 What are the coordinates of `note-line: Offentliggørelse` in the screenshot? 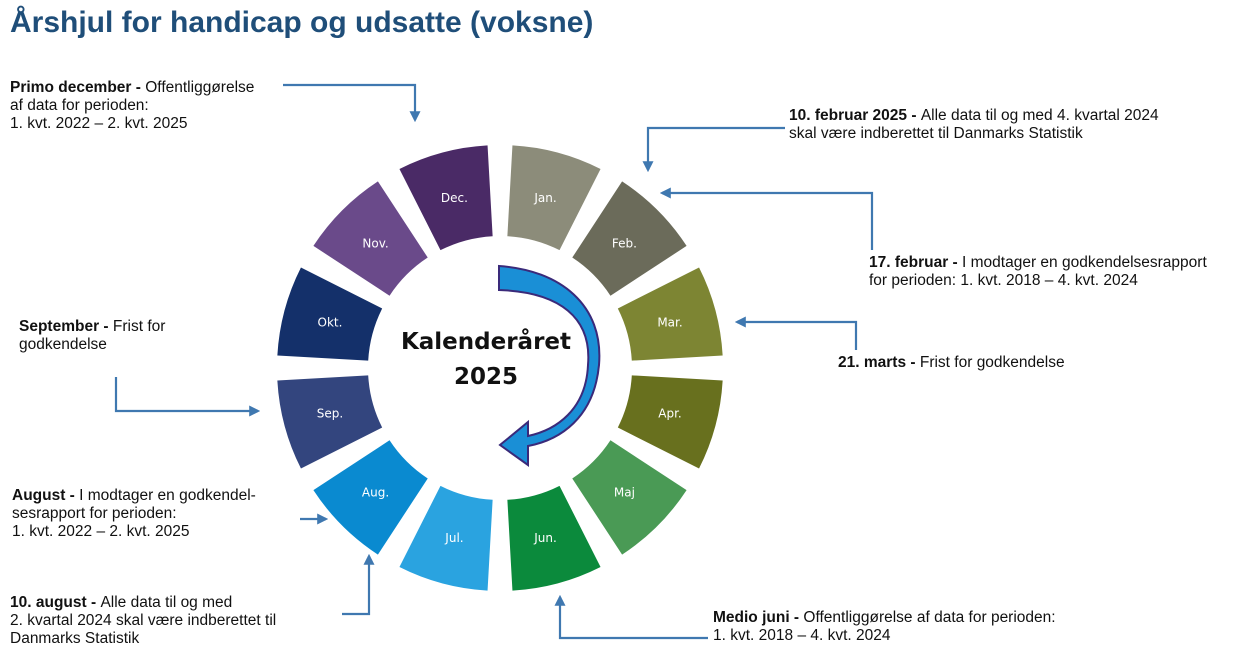 It's located at (200, 87).